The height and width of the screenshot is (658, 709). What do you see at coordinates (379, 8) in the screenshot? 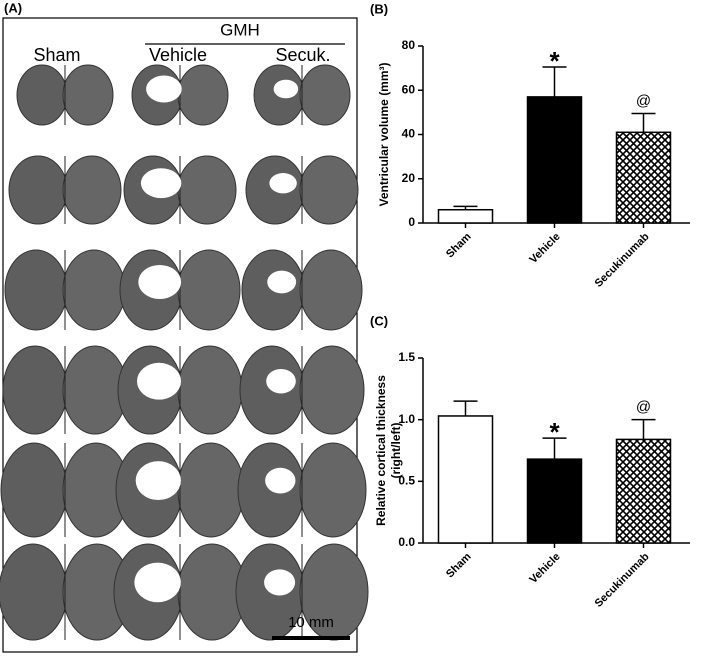
I see `panel-label: (B)` at bounding box center [379, 8].